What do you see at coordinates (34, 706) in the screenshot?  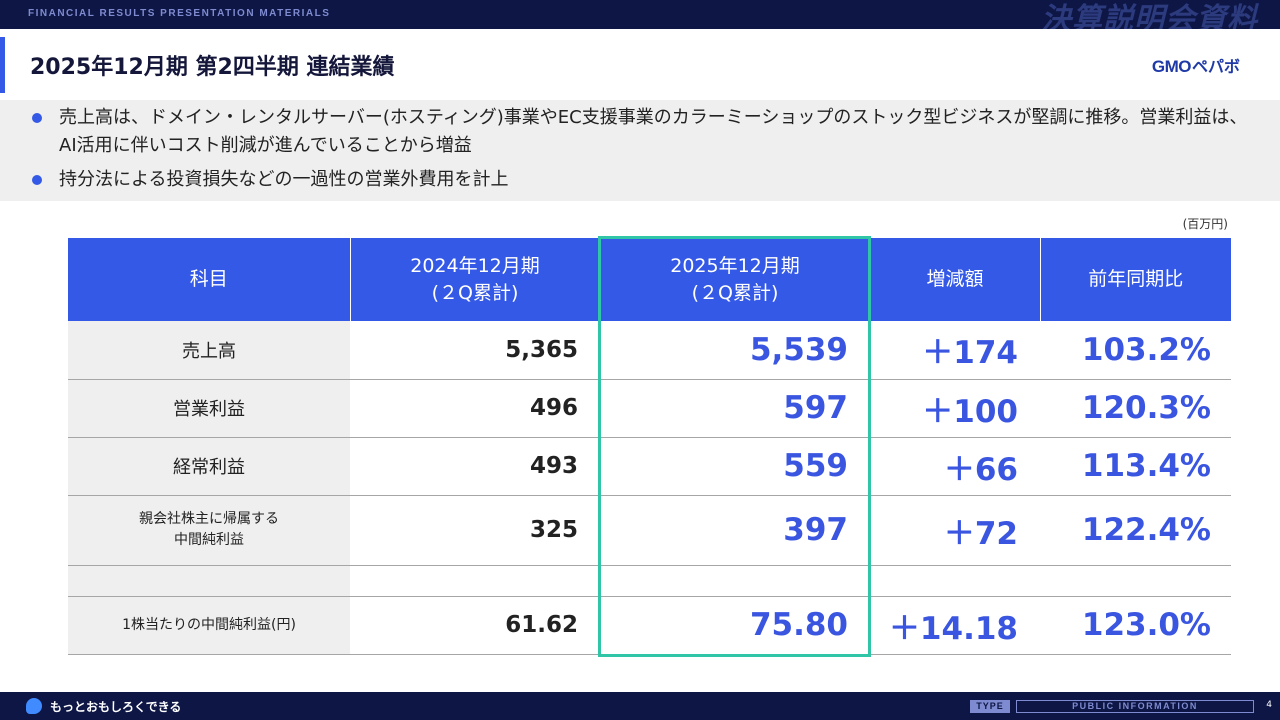 I see `speech-bubble-icon` at bounding box center [34, 706].